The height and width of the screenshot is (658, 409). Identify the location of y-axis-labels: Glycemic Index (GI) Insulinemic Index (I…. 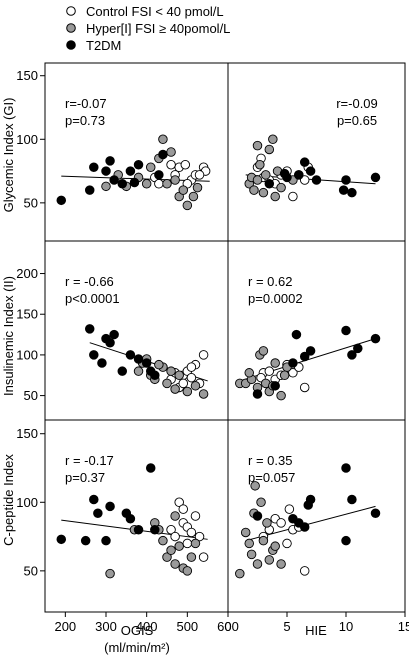
(8, 322).